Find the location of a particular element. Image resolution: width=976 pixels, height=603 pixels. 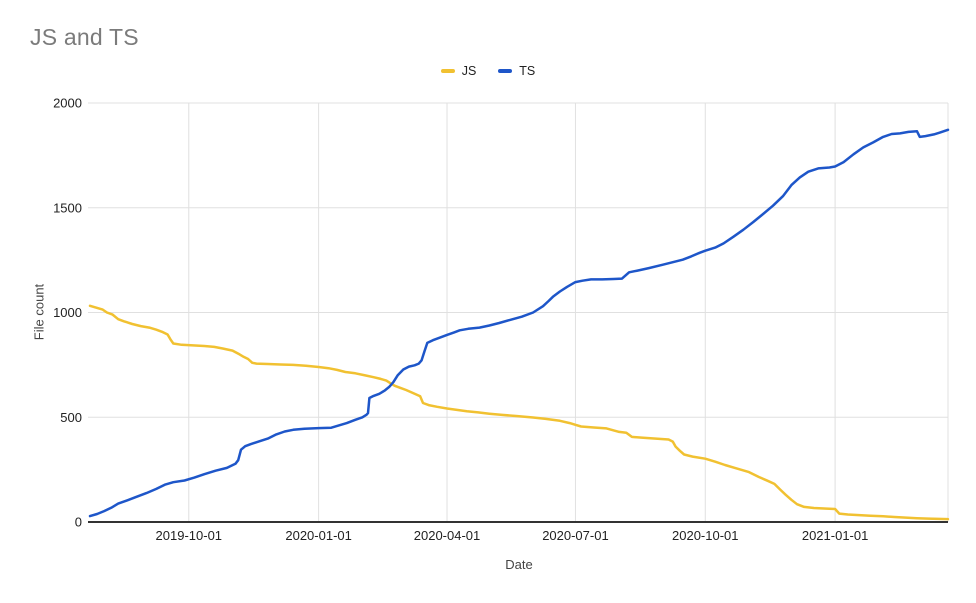

y-tick-label: 2000 is located at coordinates (67, 103).